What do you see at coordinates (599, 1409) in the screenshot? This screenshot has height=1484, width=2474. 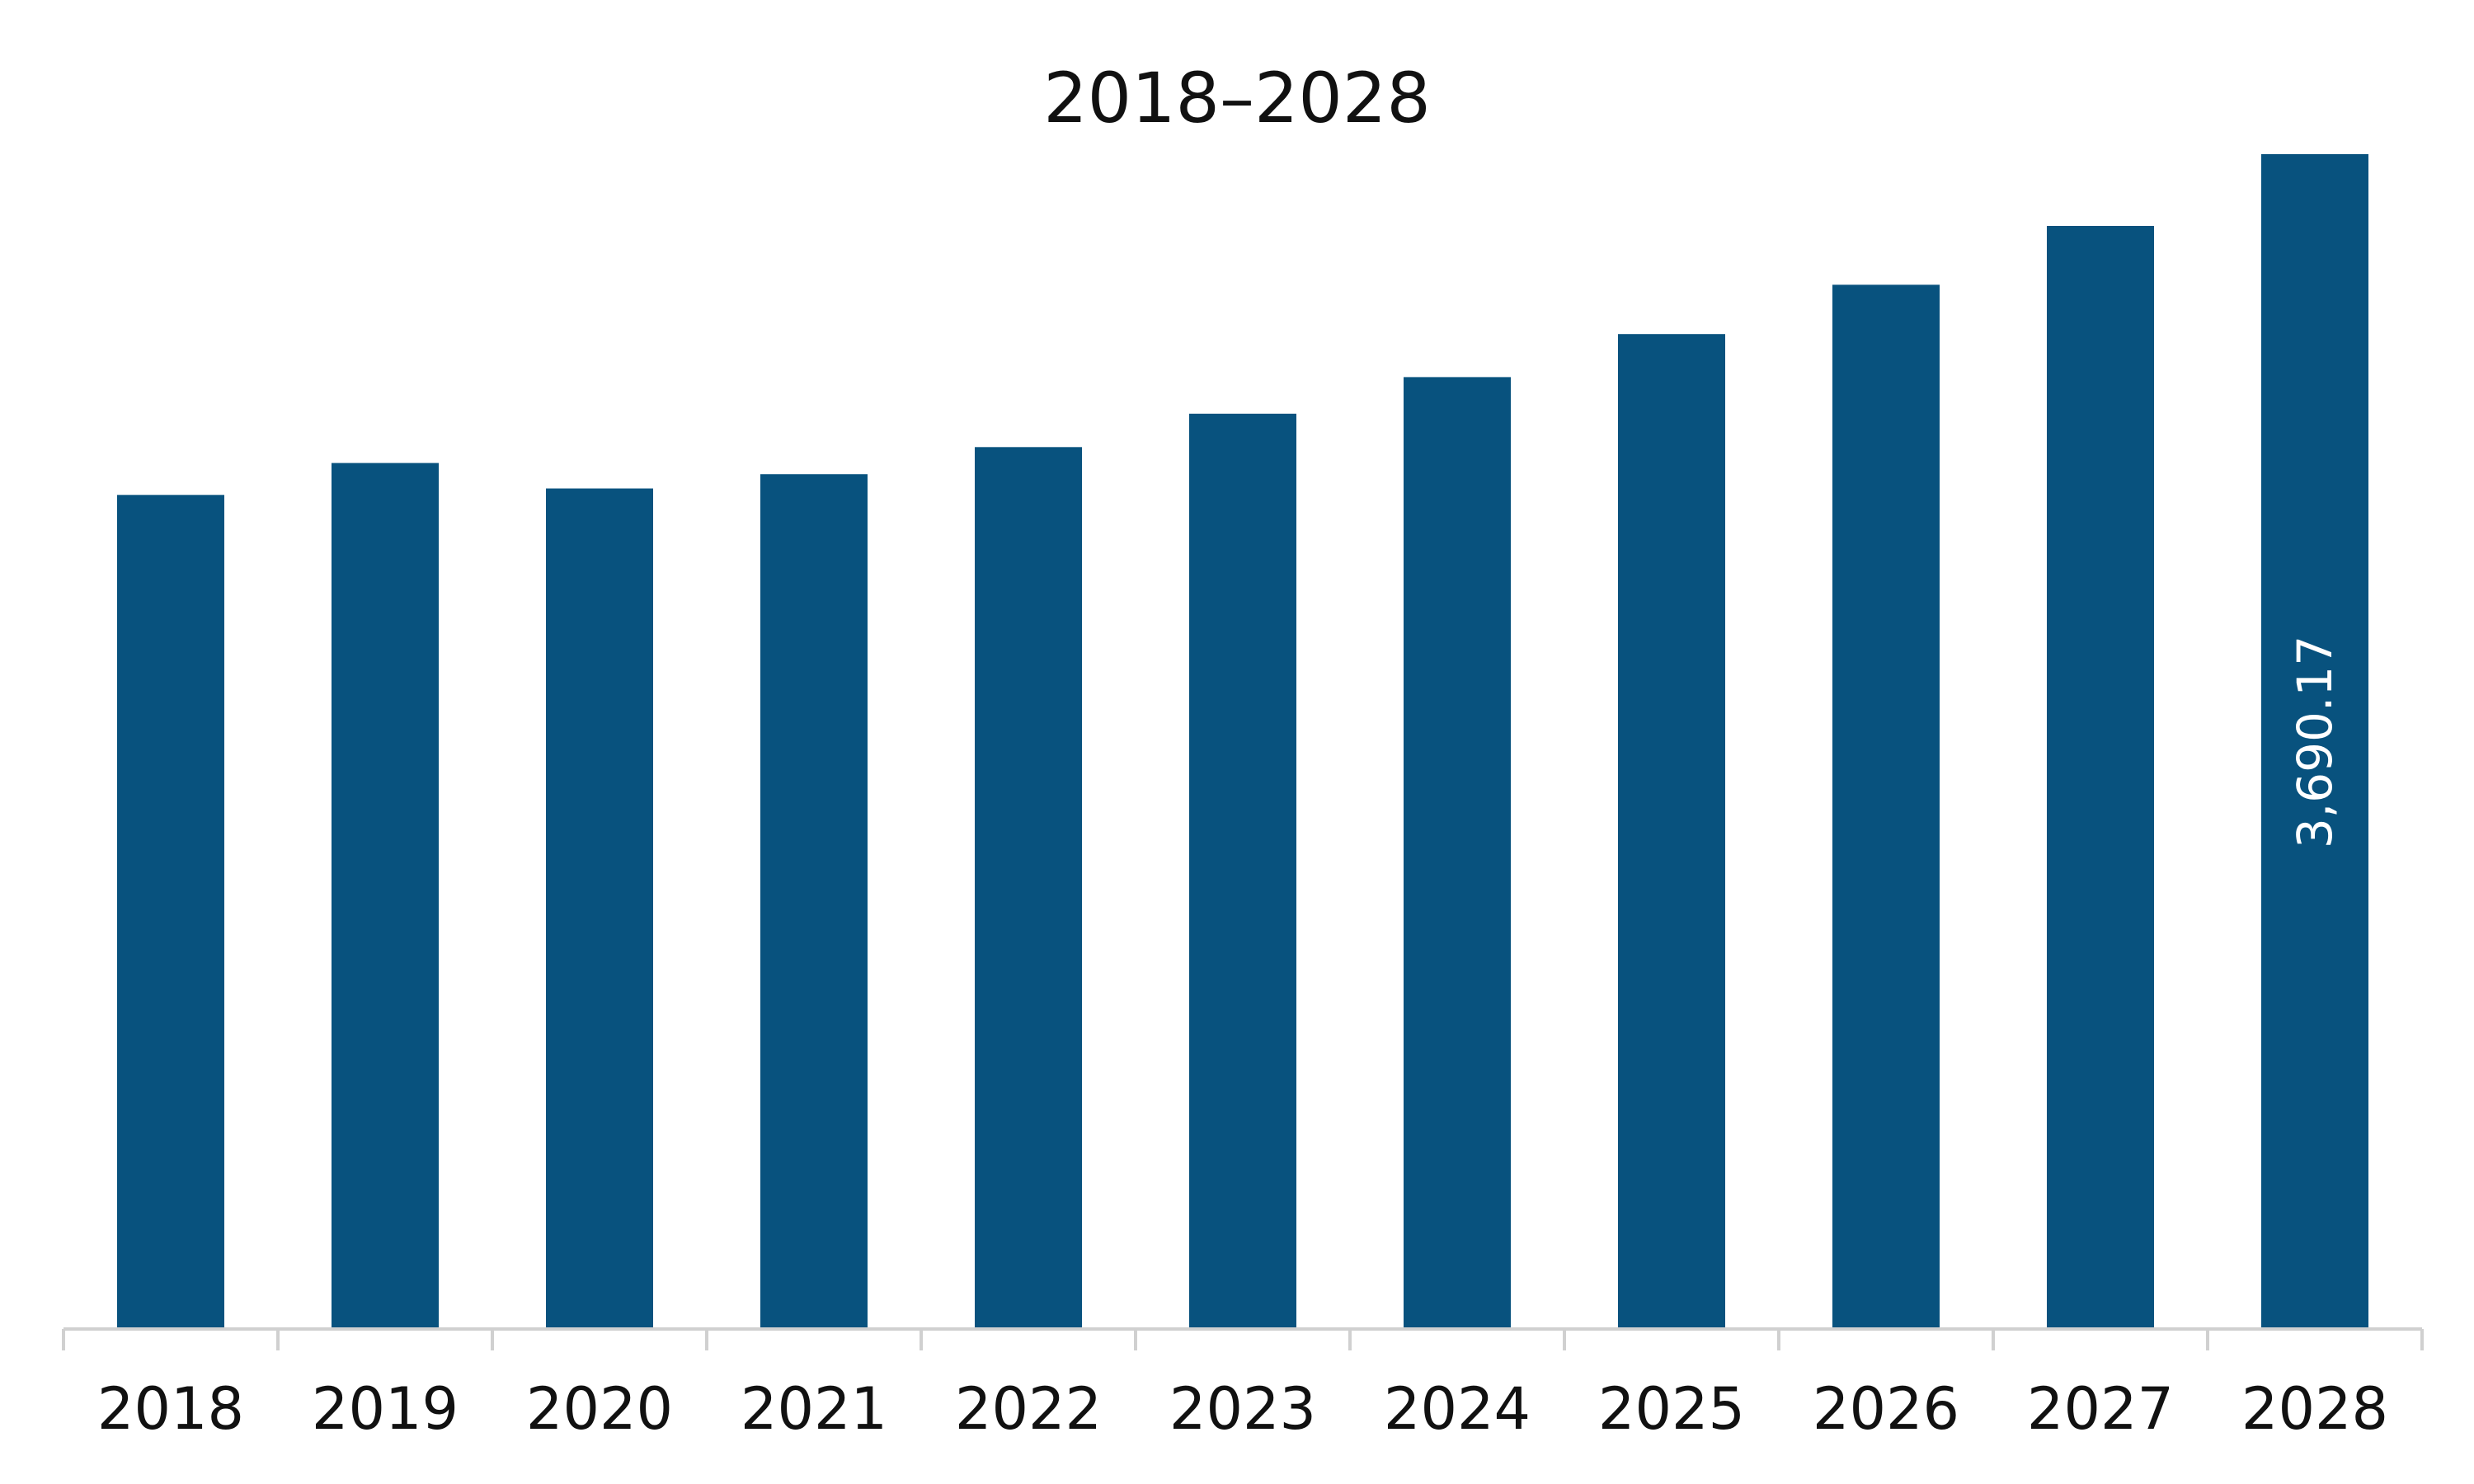 I see `x-tick-label-2020: 2020` at bounding box center [599, 1409].